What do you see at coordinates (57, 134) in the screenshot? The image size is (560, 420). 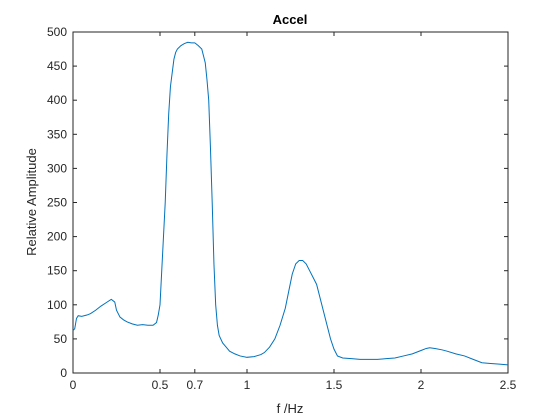 I see `y-tick-label: 350` at bounding box center [57, 134].